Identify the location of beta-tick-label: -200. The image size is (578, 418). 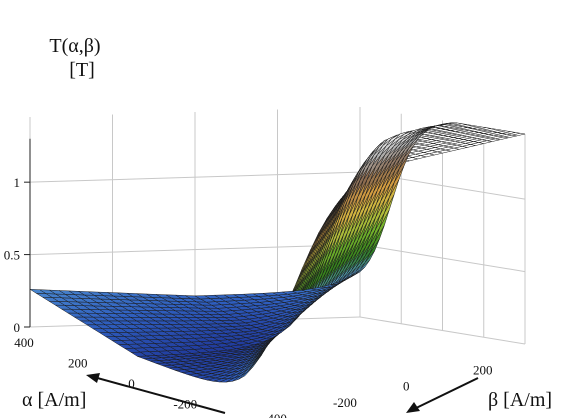
(345, 402).